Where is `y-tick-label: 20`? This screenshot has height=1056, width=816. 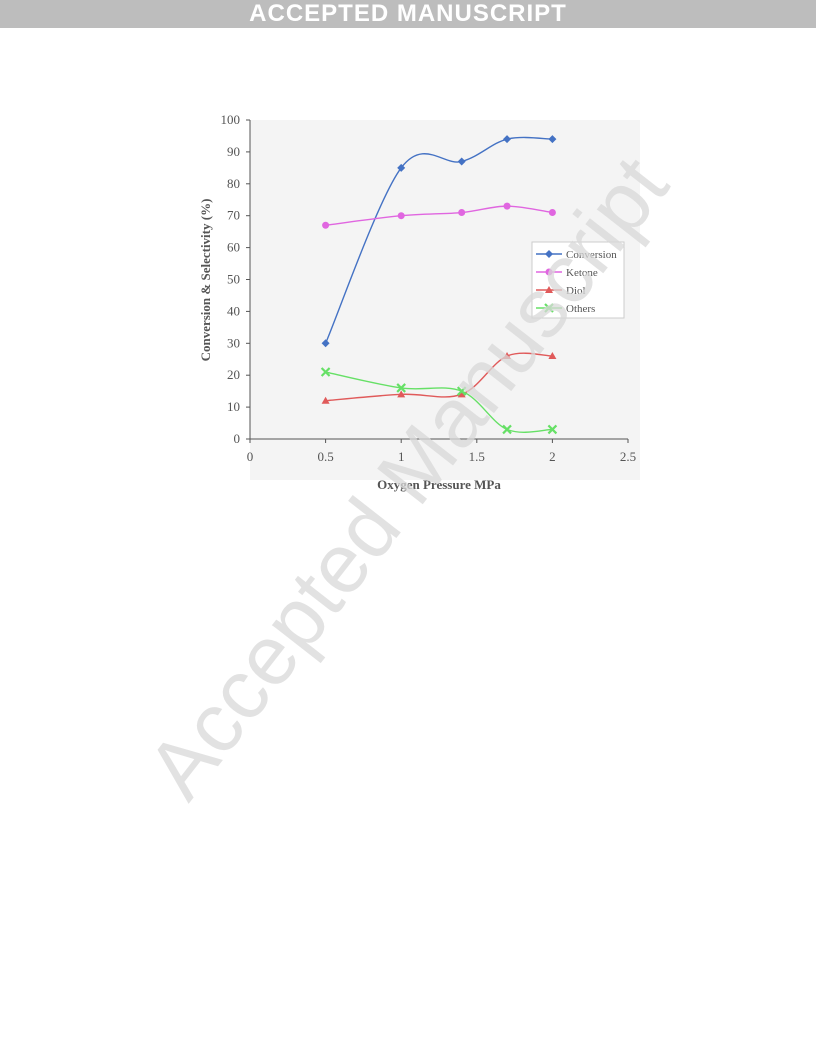 y-tick-label: 20 is located at coordinates (233, 374).